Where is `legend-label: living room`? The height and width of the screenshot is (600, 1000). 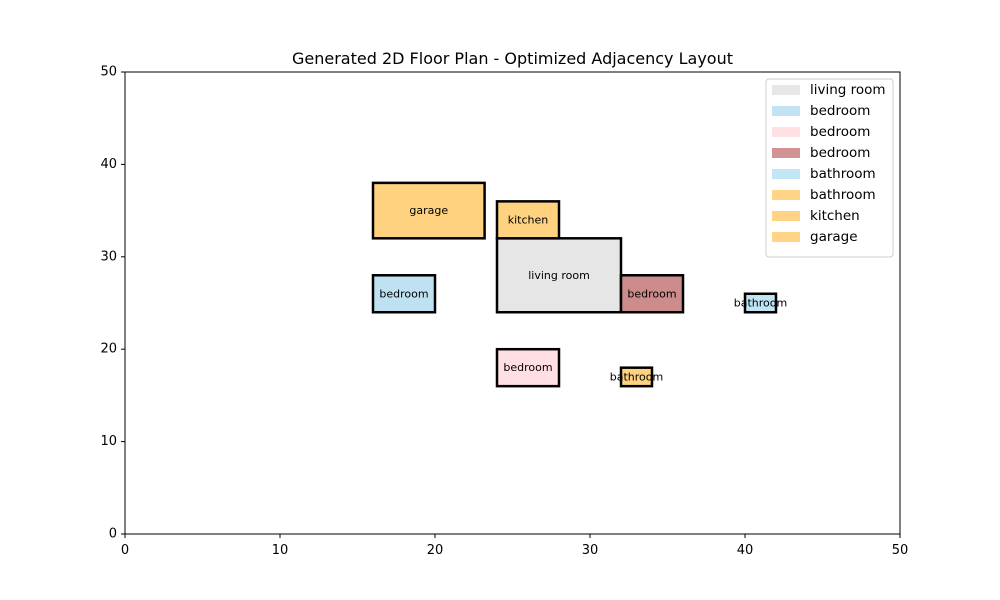 legend-label: living room is located at coordinates (848, 90).